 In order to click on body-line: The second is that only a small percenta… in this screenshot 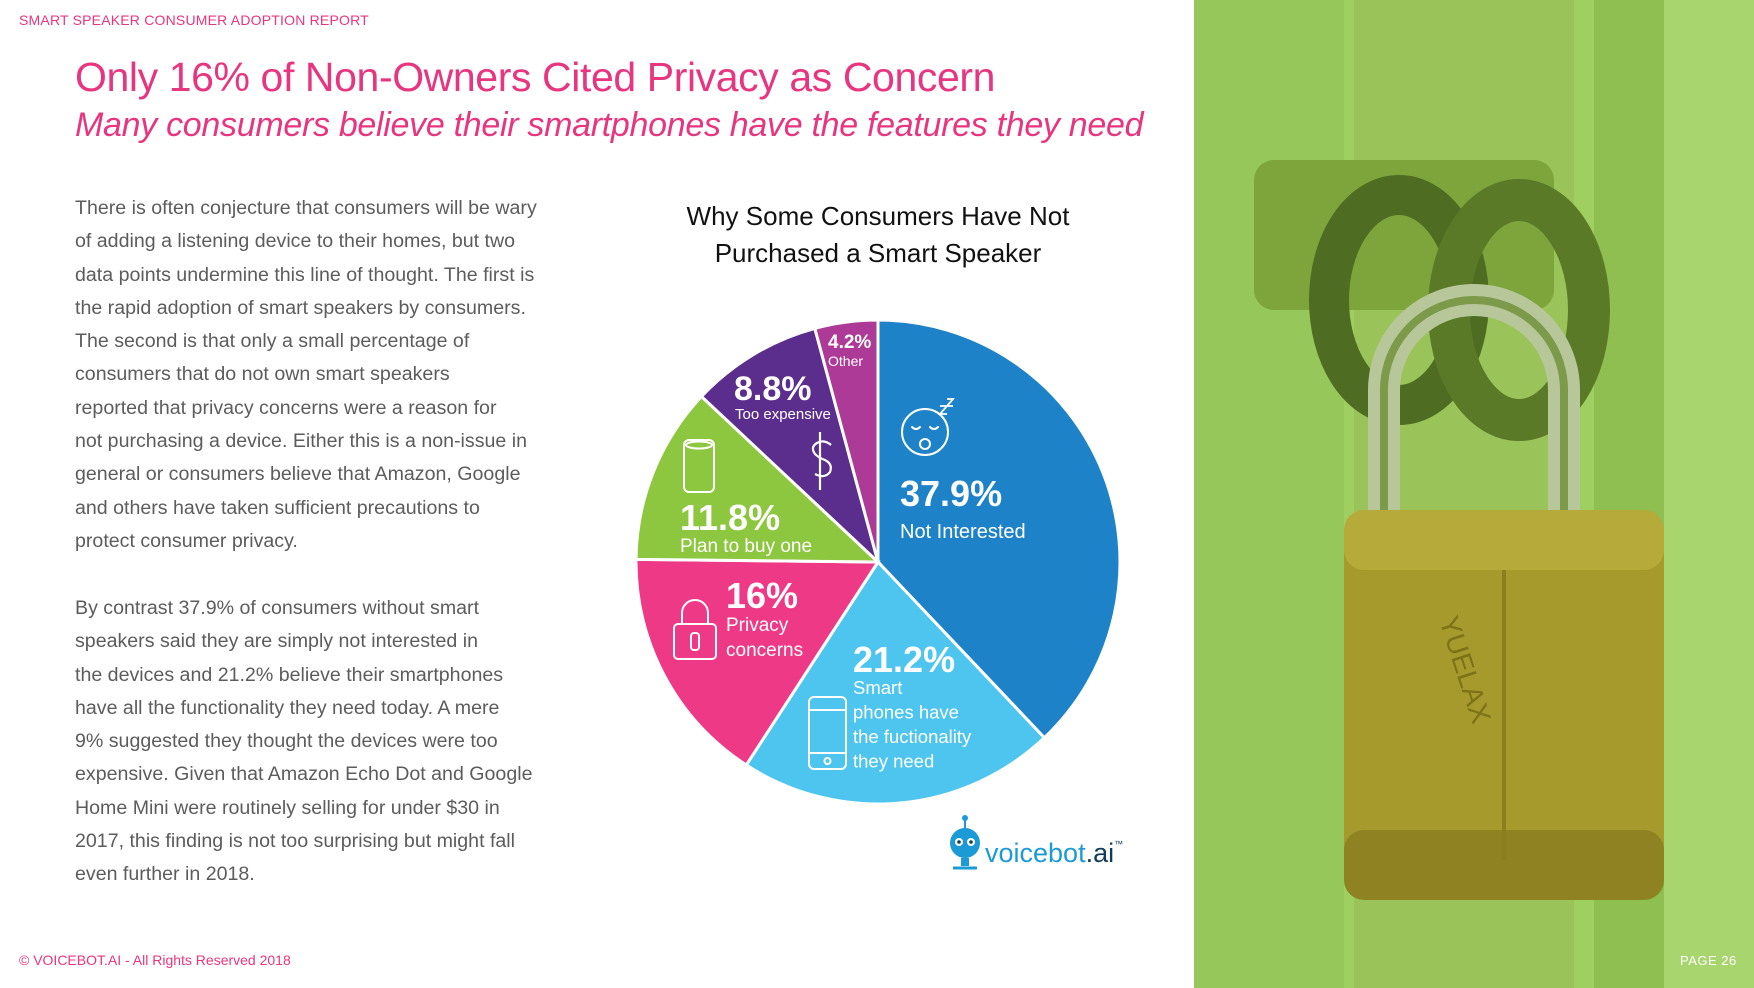, I will do `click(272, 341)`.